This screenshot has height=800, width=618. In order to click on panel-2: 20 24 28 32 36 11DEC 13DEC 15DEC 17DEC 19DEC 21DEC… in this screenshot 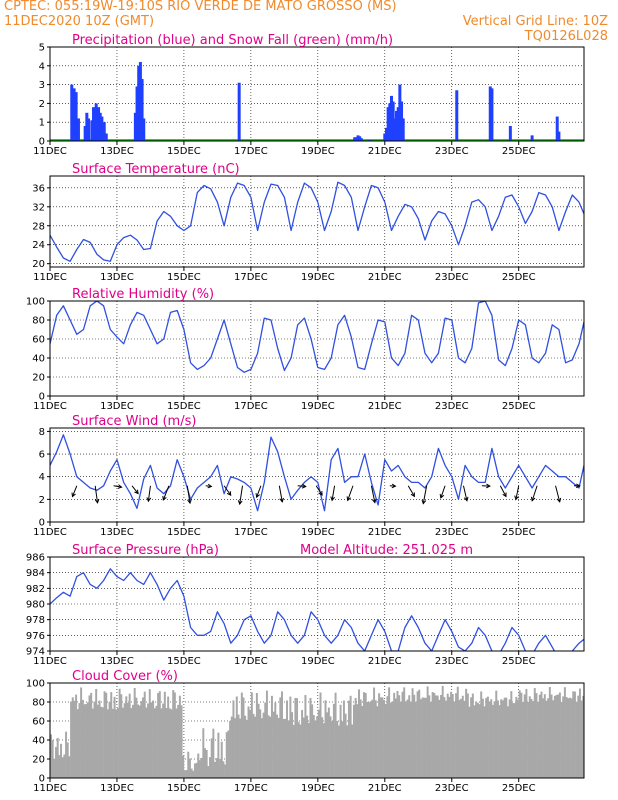, I will do `click(308, 222)`.